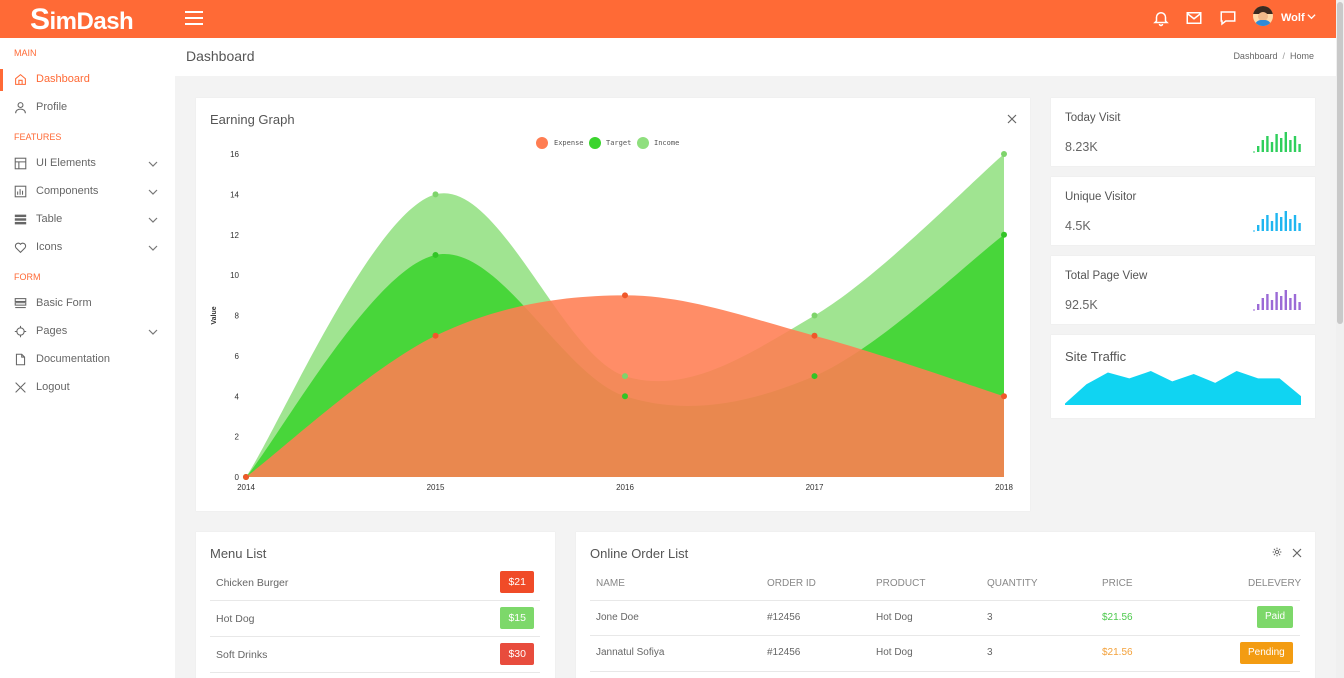 Image resolution: width=1344 pixels, height=678 pixels. I want to click on app-logo: SimDash, so click(82, 19).